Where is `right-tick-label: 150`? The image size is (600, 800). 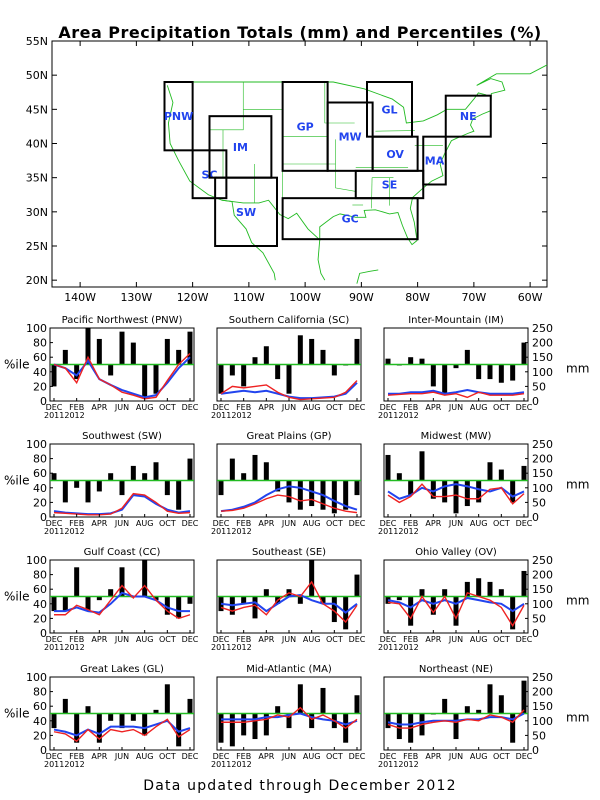 right-tick-label: 150 is located at coordinates (542, 706).